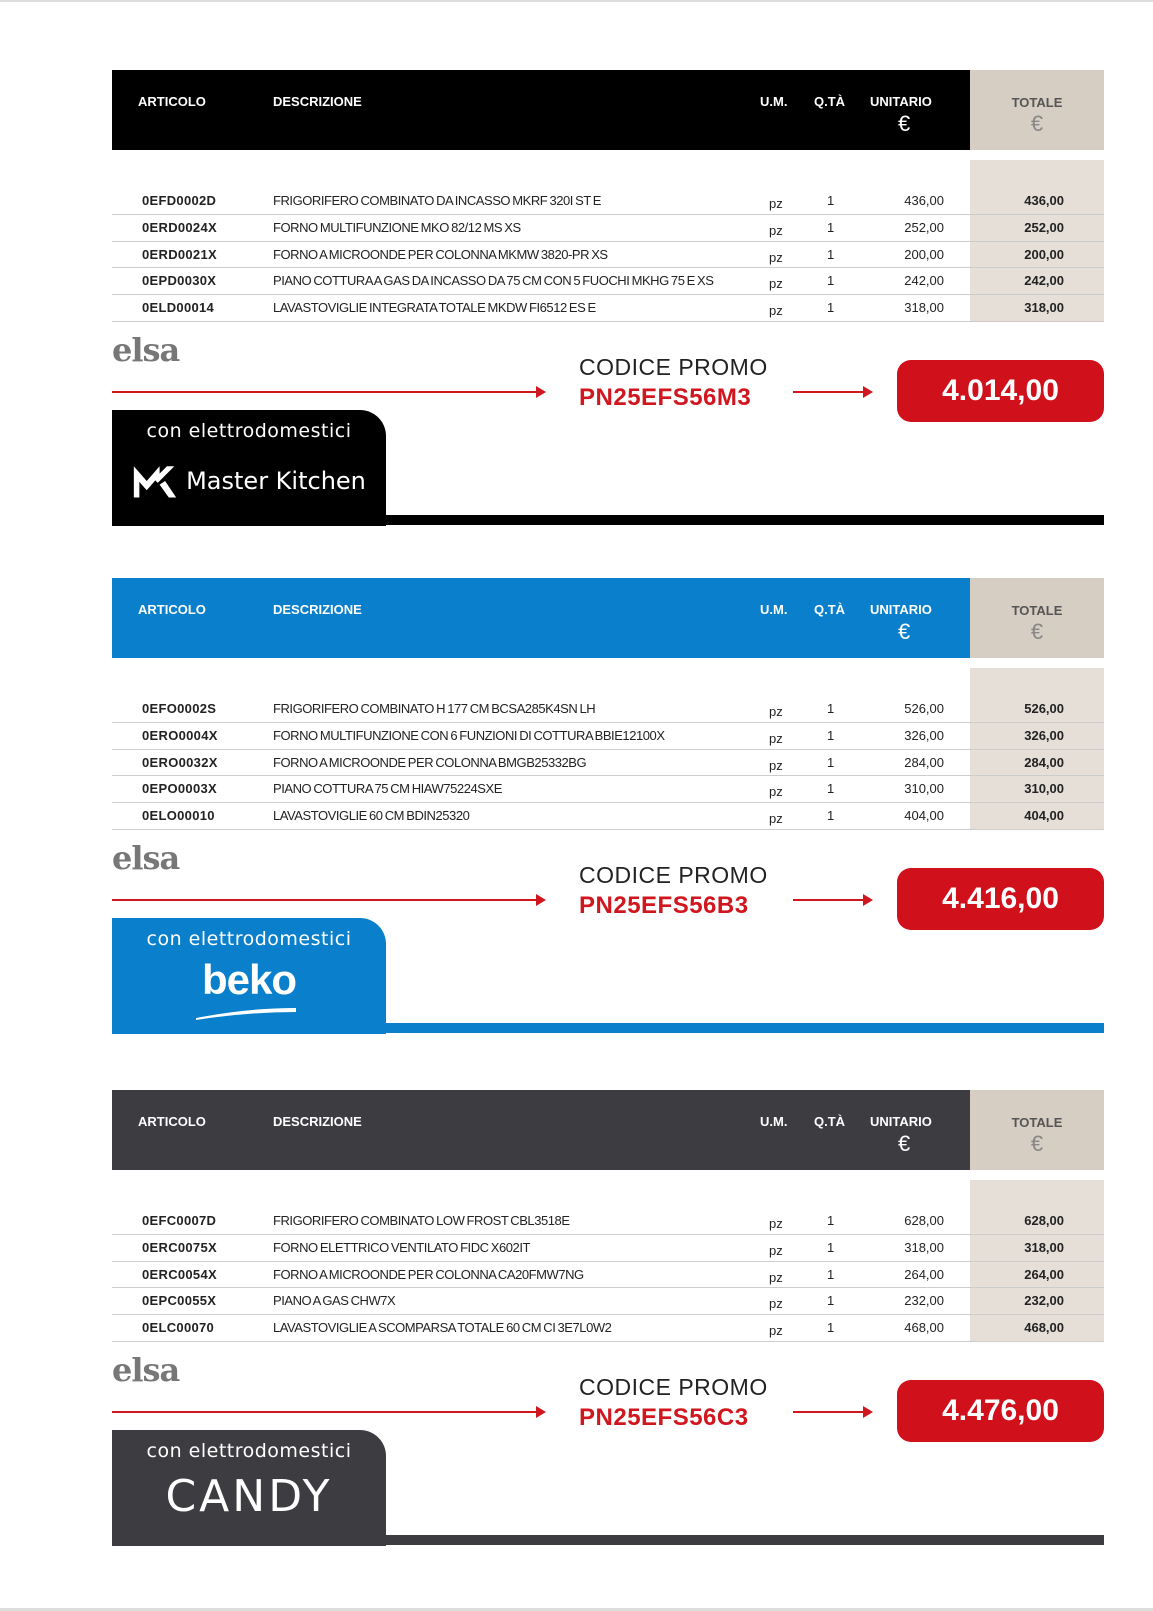  What do you see at coordinates (924, 281) in the screenshot?
I see `unit-price: 242,00` at bounding box center [924, 281].